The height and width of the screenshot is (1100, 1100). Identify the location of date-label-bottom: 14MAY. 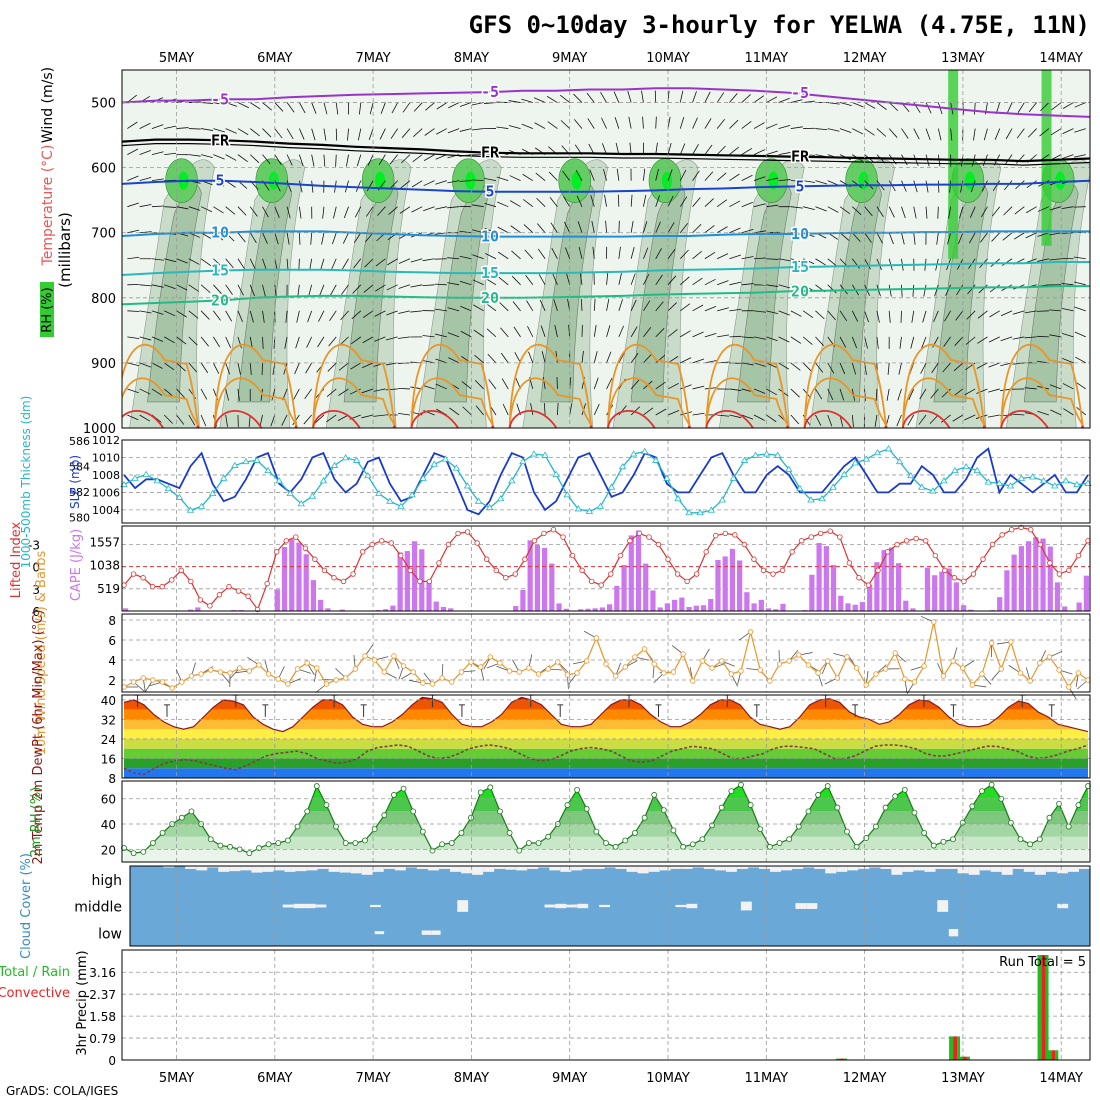
(1061, 1078).